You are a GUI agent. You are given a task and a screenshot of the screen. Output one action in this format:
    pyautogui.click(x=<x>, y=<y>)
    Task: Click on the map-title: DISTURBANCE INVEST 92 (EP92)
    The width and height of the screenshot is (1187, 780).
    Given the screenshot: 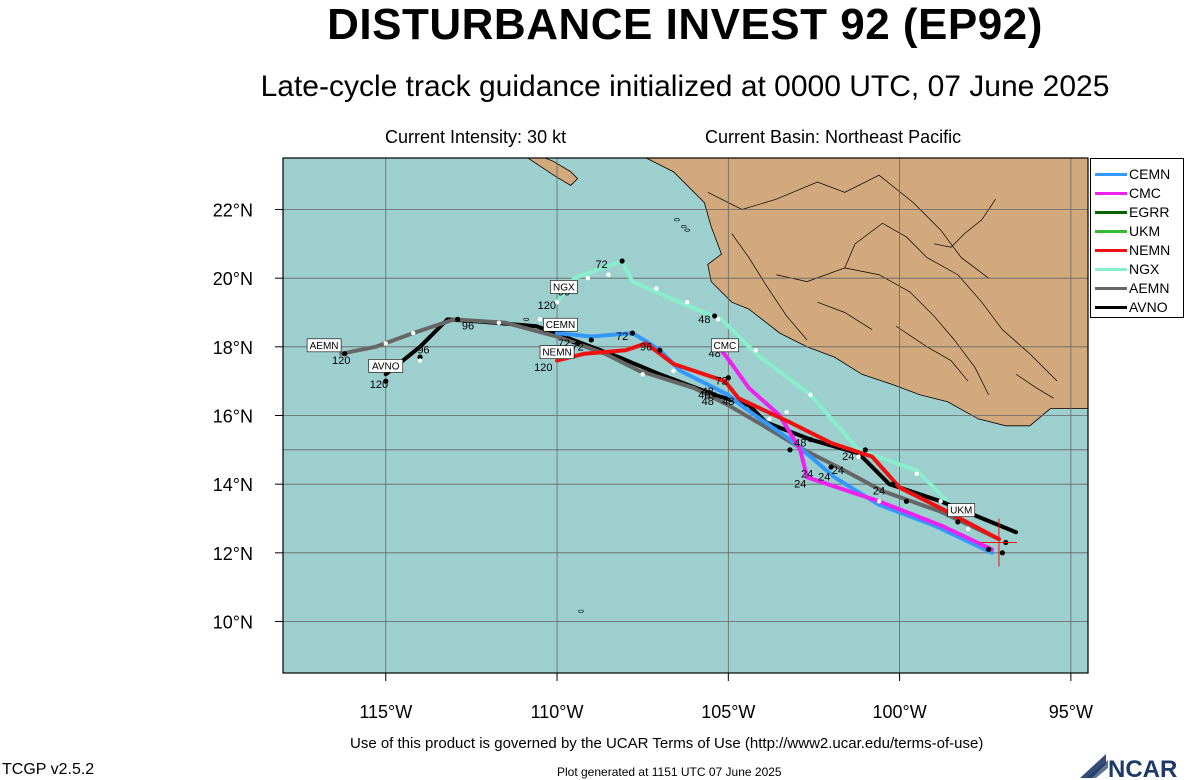 What is the action you would take?
    pyautogui.click(x=685, y=24)
    